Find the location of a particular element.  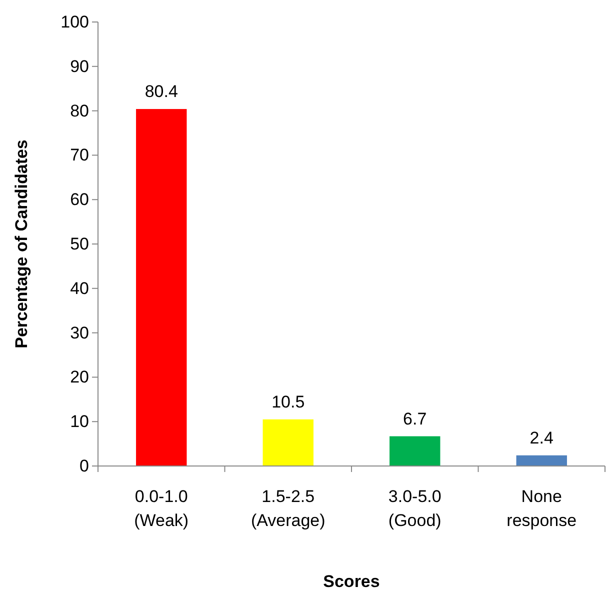

data-label: 80.4 is located at coordinates (161, 92).